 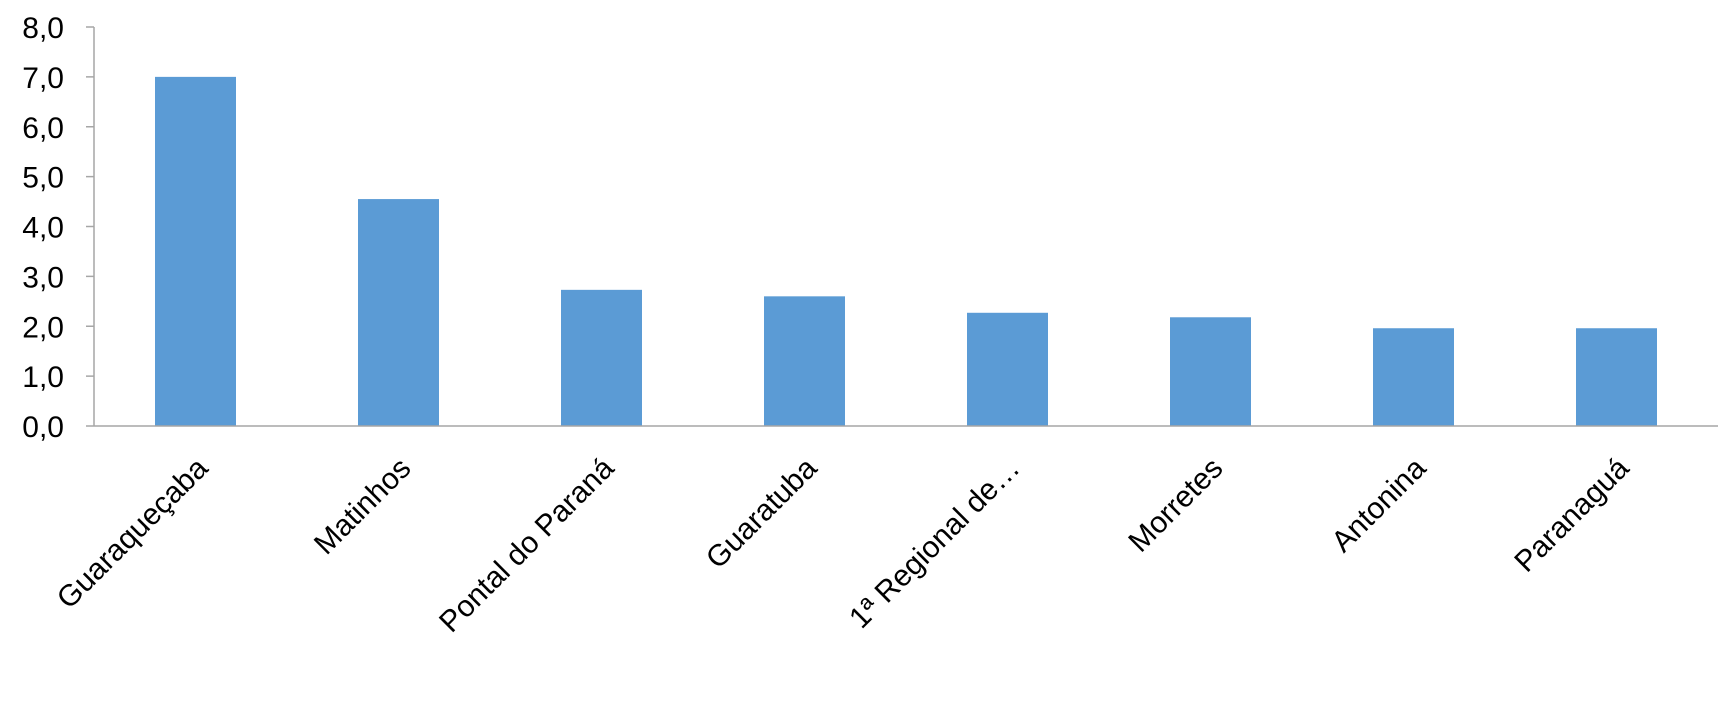 What do you see at coordinates (43, 78) in the screenshot?
I see `y-tick-label: 7,0` at bounding box center [43, 78].